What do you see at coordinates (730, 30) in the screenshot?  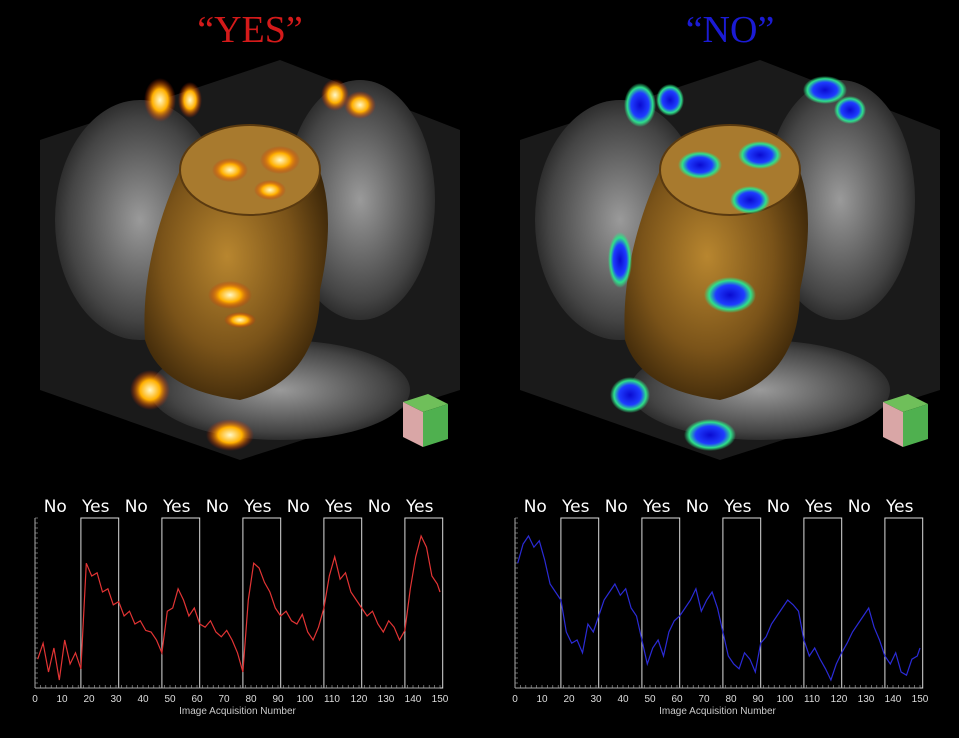 I see `panel-title-no: “NO”` at bounding box center [730, 30].